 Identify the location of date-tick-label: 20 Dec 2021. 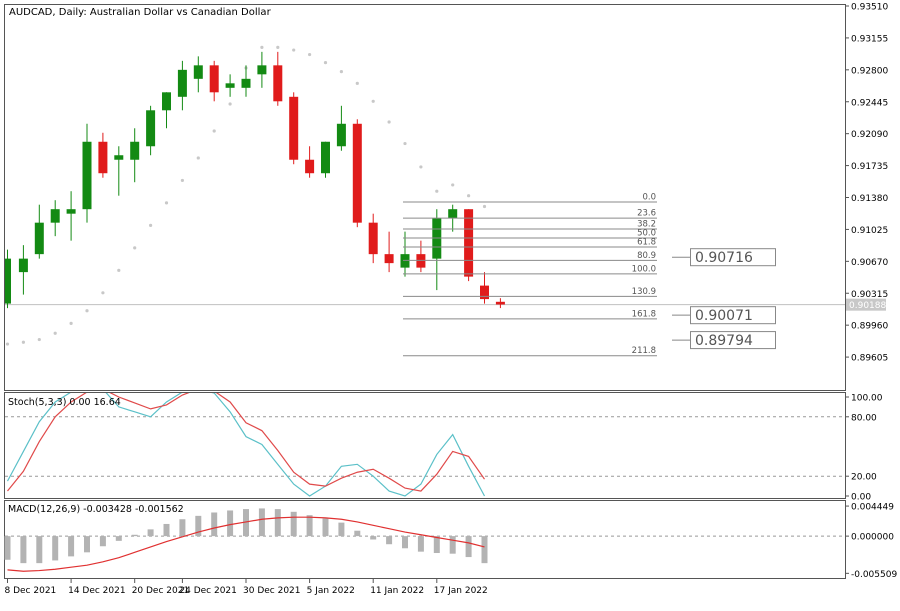
(161, 591).